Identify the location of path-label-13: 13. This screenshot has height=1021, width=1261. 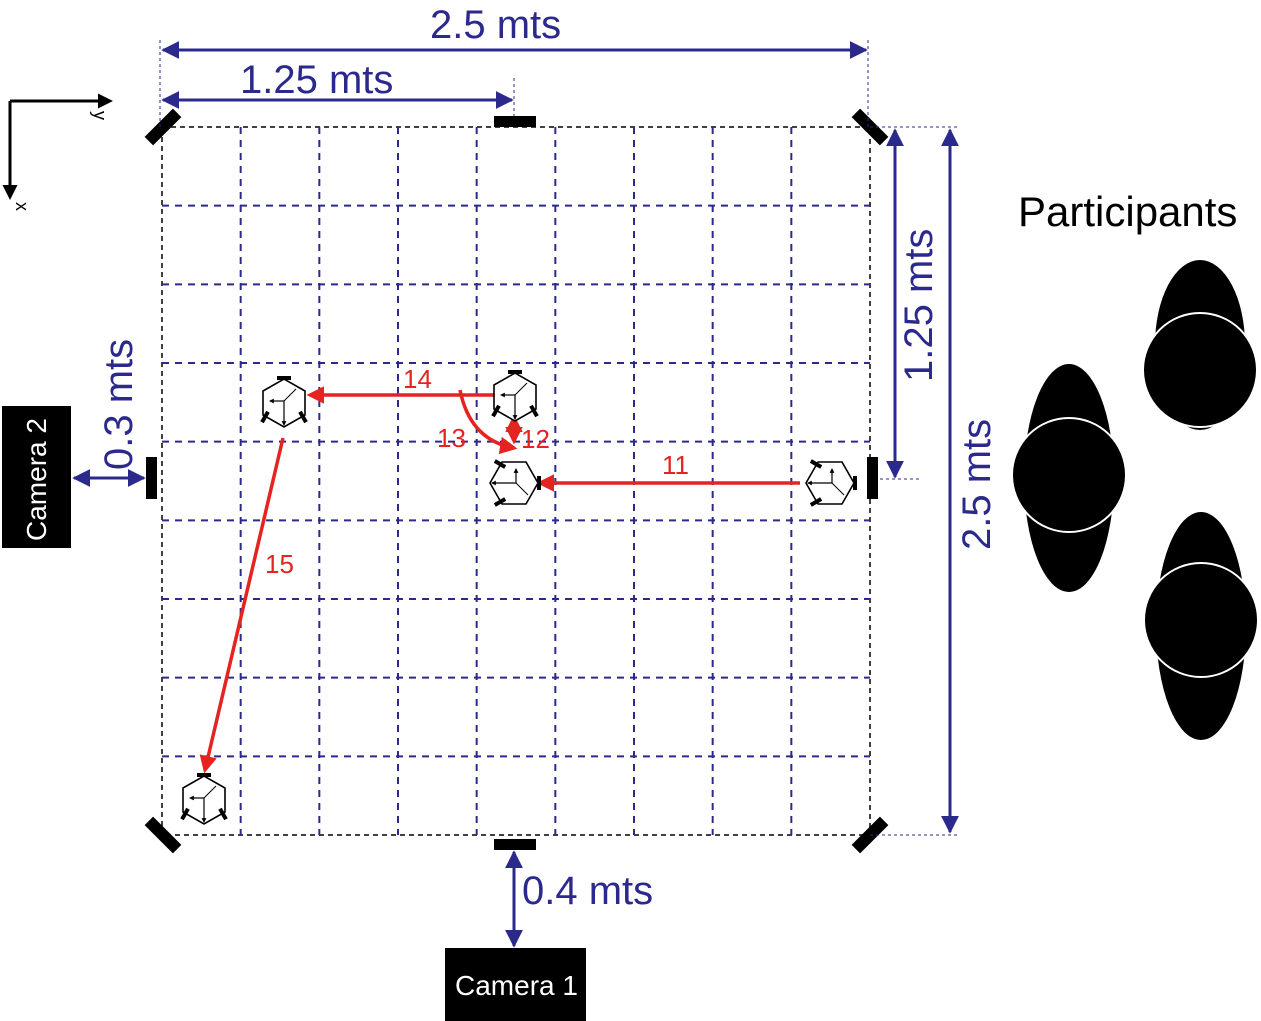
(451, 438).